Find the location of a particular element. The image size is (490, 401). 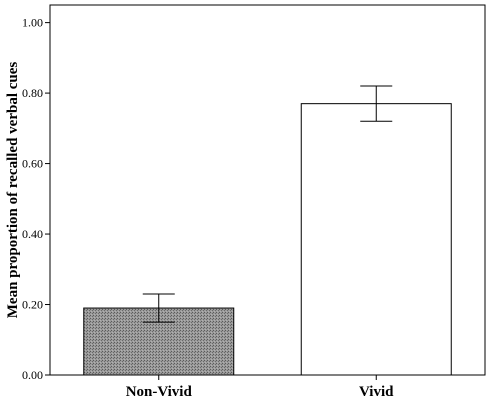

y-axis-ticks: 0.00 0.20 0.40 0.60 0.80 1.00 is located at coordinates (36, 199).